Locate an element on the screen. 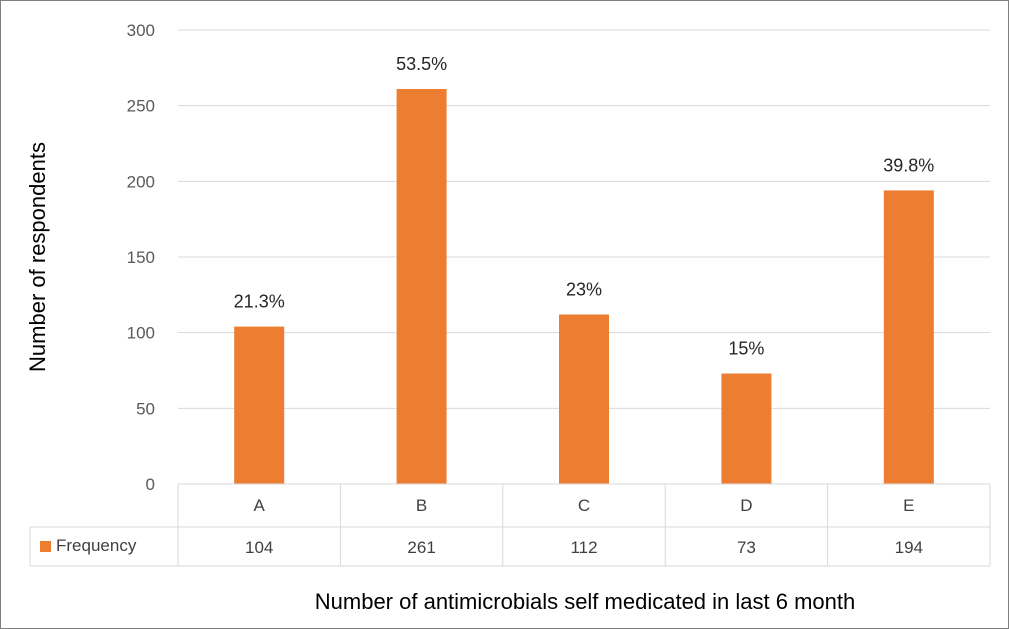 This screenshot has height=629, width=1009. table-value: 261 is located at coordinates (421, 547).